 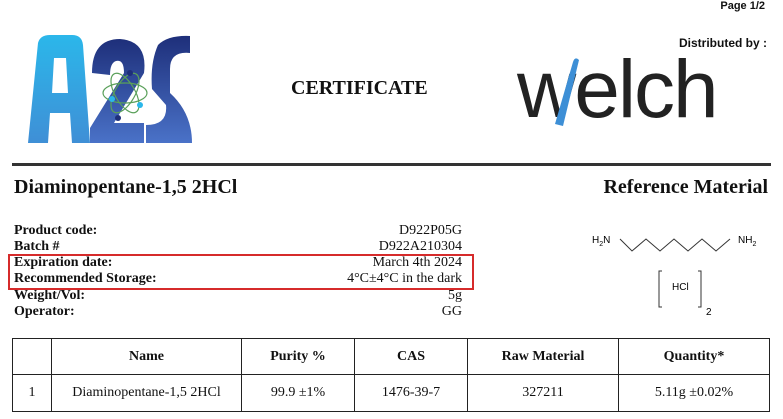 What do you see at coordinates (238, 279) in the screenshot?
I see `info-row-storage: Recommended Storage: 4°C±4°C in the dark` at bounding box center [238, 279].